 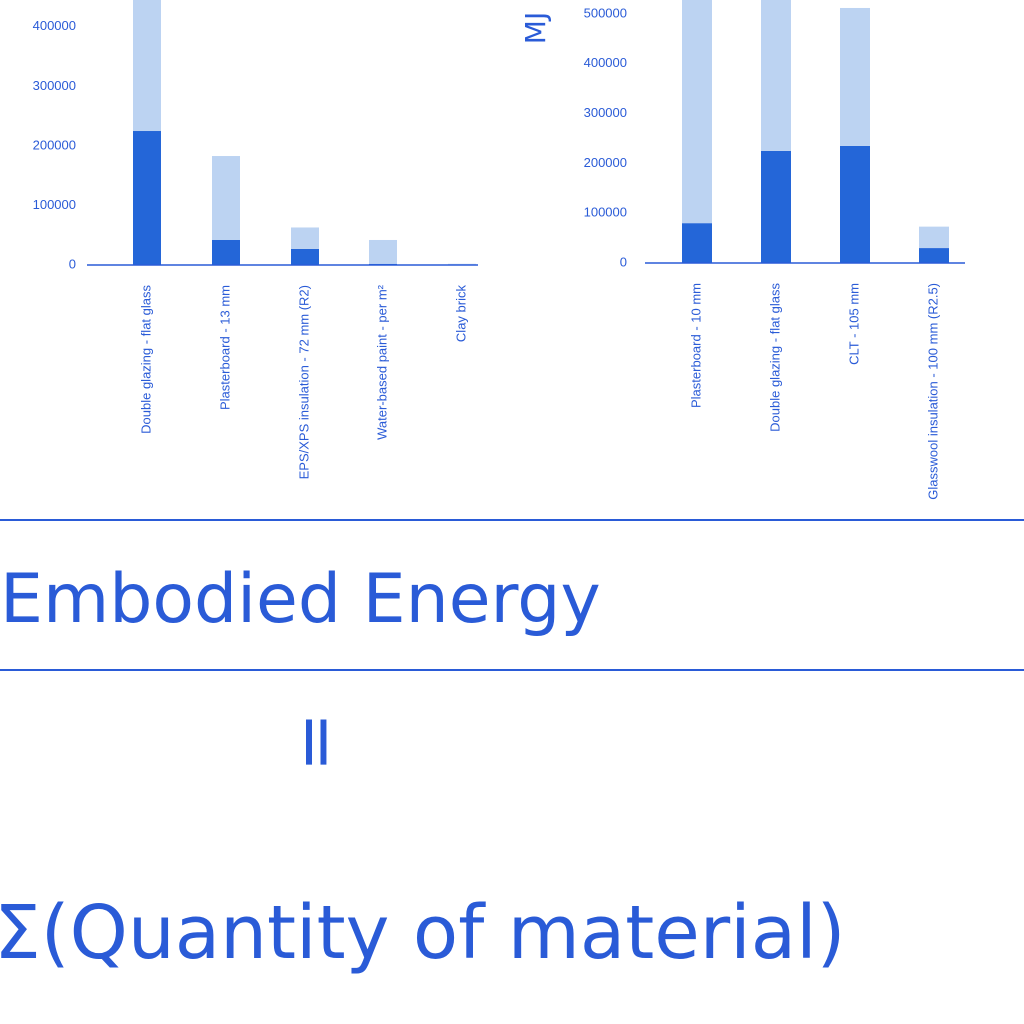 What do you see at coordinates (381, 362) in the screenshot?
I see `x-tick-label: Water-based paint - per m²` at bounding box center [381, 362].